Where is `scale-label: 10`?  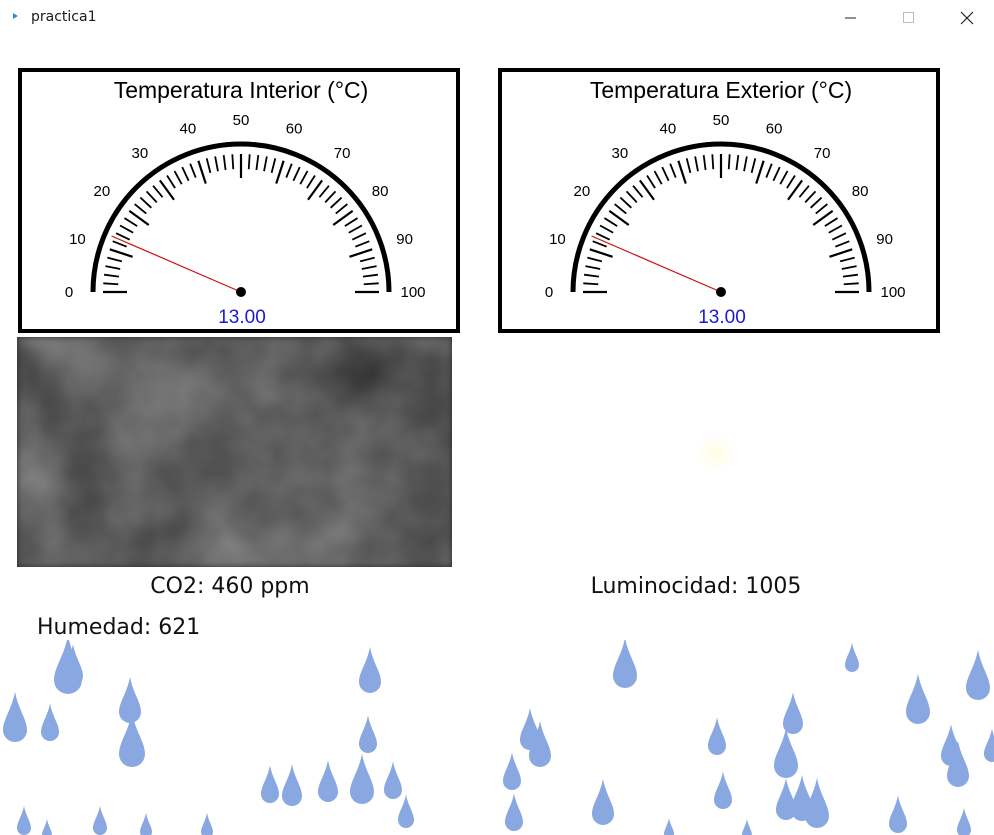 scale-label: 10 is located at coordinates (77, 239).